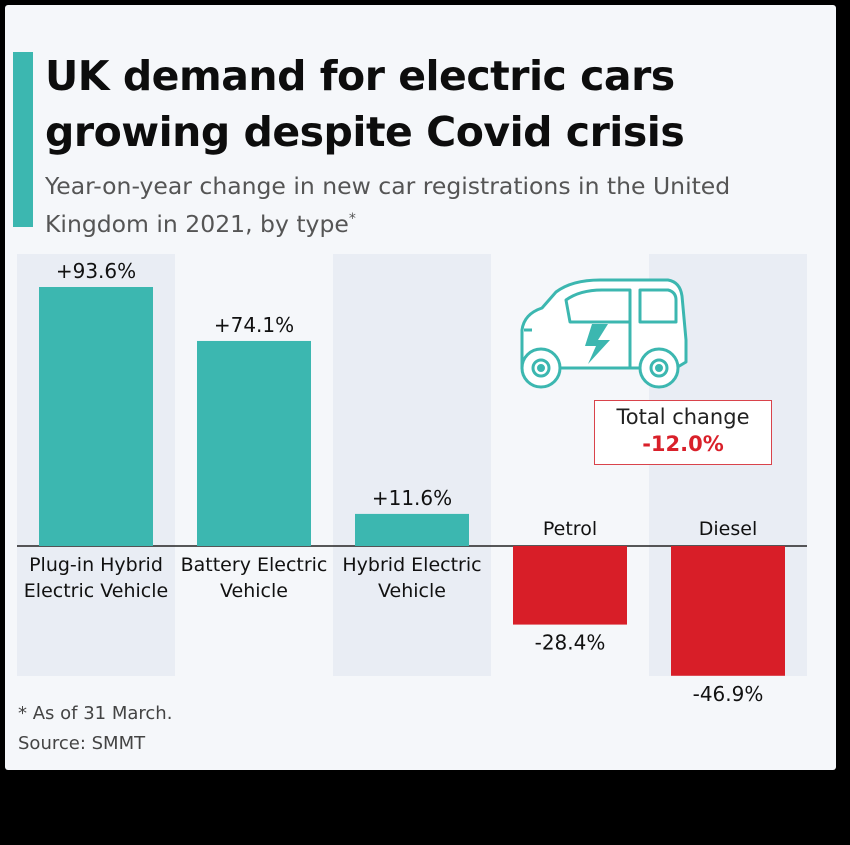 This screenshot has width=850, height=845. I want to click on source-note: Source: SMMT, so click(82, 743).